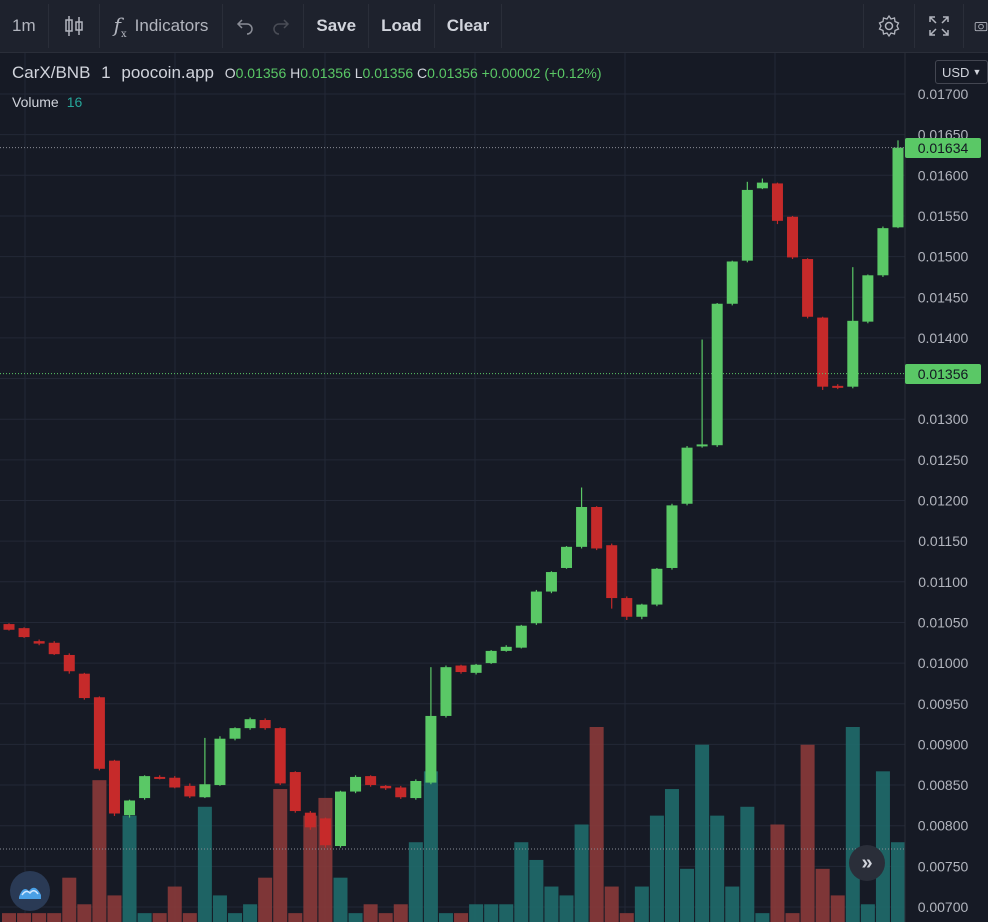  I want to click on currency-label: USD, so click(956, 72).